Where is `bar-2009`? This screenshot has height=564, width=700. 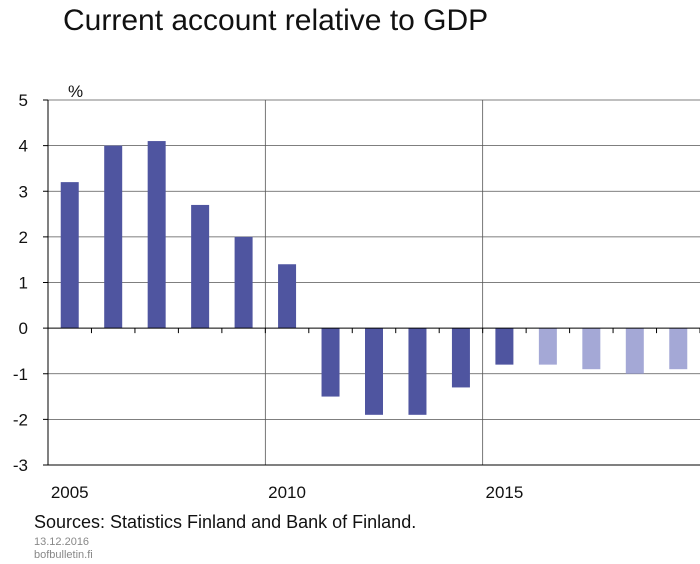 bar-2009 is located at coordinates (243, 282).